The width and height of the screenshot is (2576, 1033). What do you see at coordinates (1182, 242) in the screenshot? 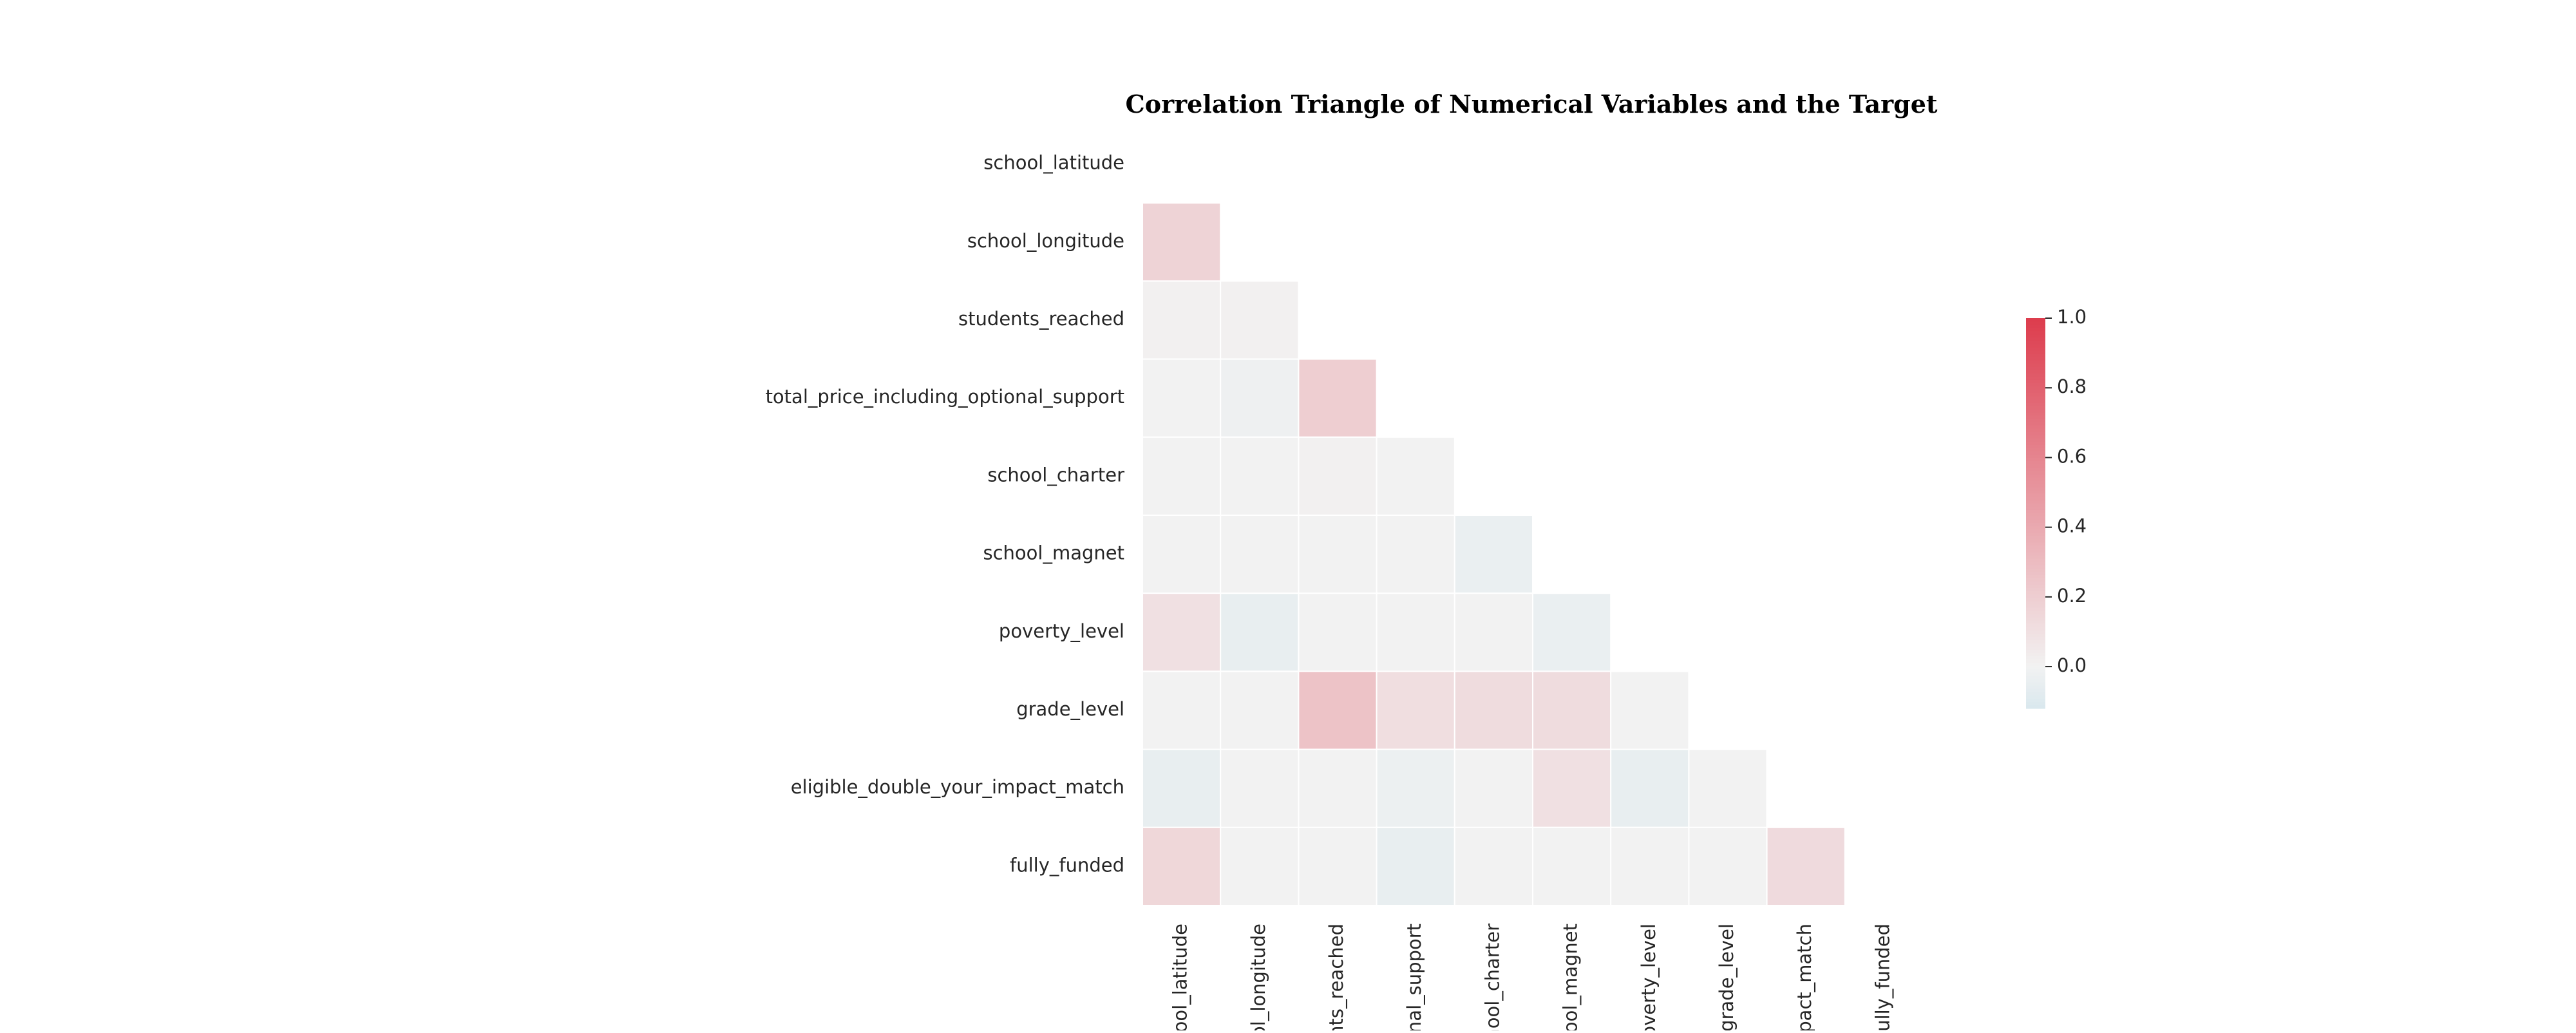
I see `heatmap-cell-school_longitude-school_latitude` at bounding box center [1182, 242].